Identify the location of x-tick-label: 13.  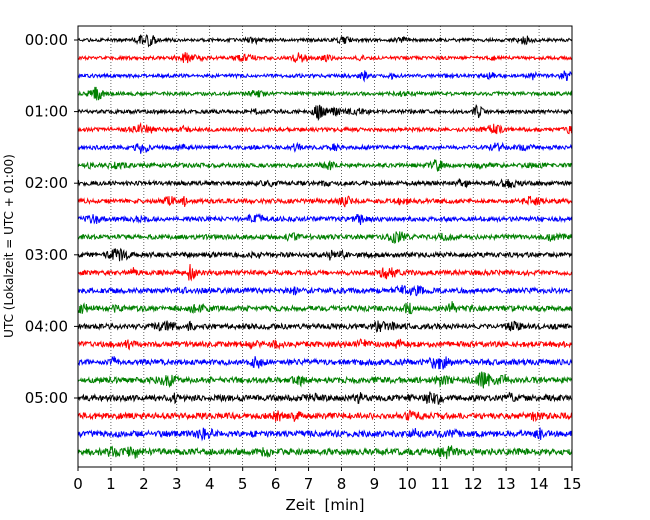
(506, 484).